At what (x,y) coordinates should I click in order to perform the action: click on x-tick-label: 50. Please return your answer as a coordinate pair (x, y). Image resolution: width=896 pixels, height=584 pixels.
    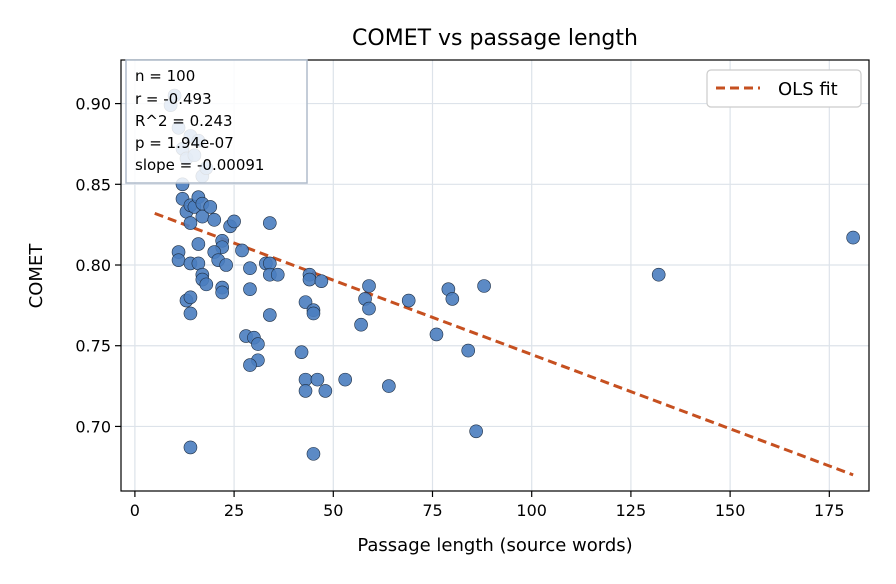
    Looking at the image, I should click on (333, 510).